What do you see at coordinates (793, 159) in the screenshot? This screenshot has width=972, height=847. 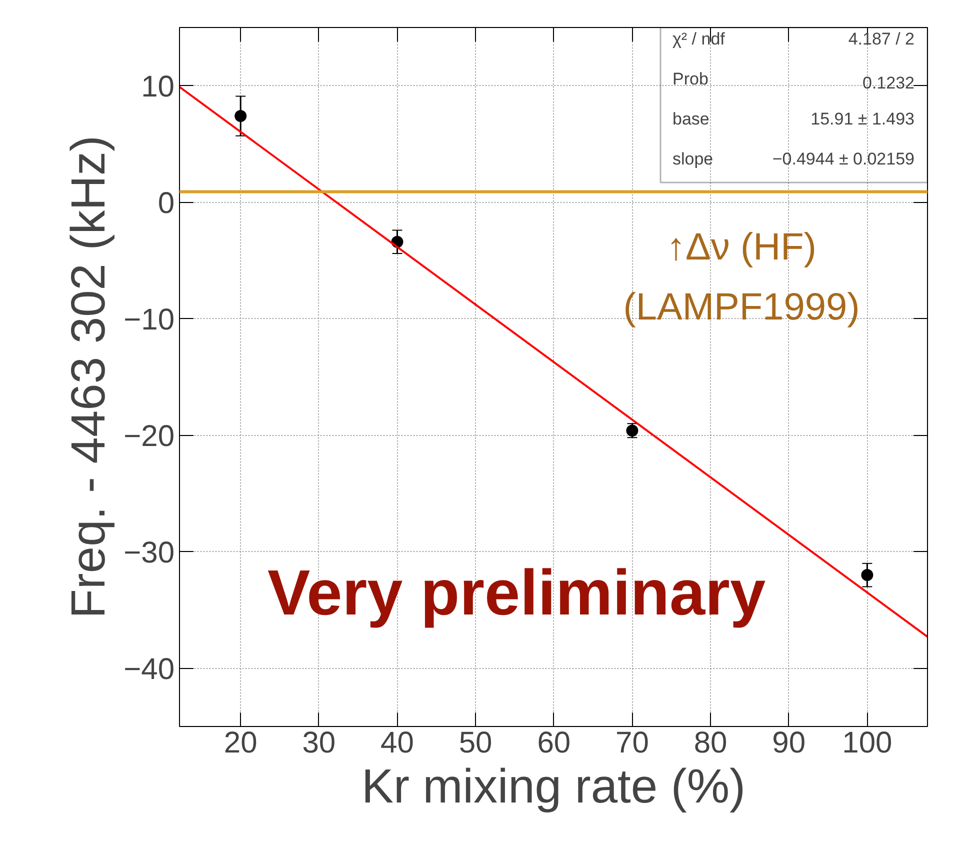 I see `text: slope −0.4944 ± 0.02159` at bounding box center [793, 159].